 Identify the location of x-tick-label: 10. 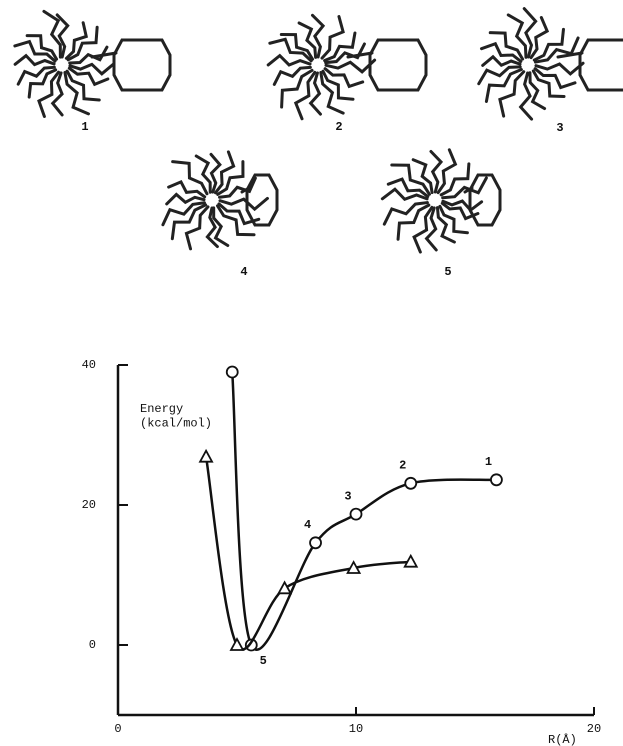
(356, 729).